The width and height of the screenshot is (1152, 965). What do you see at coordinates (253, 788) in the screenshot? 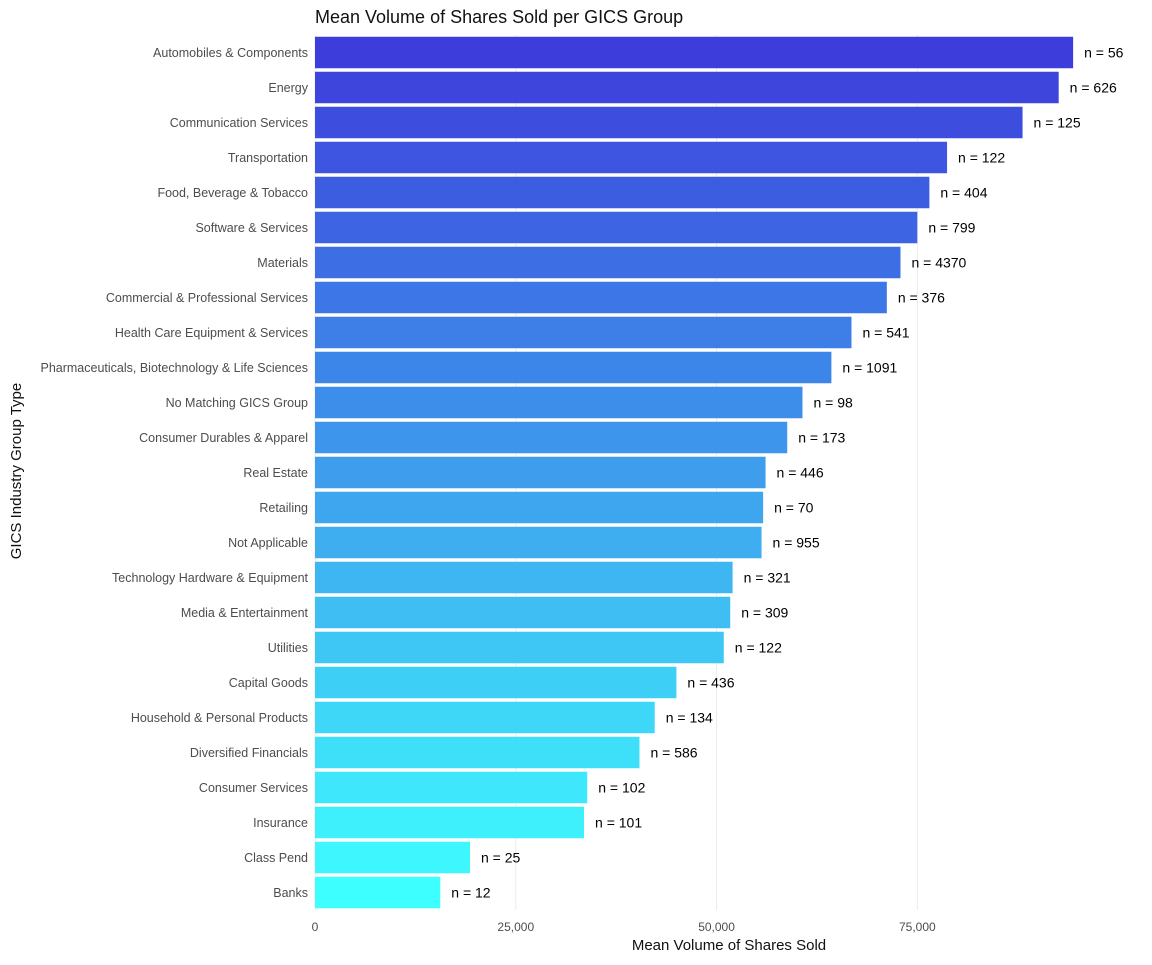
I see `category-label: Consumer Services` at bounding box center [253, 788].